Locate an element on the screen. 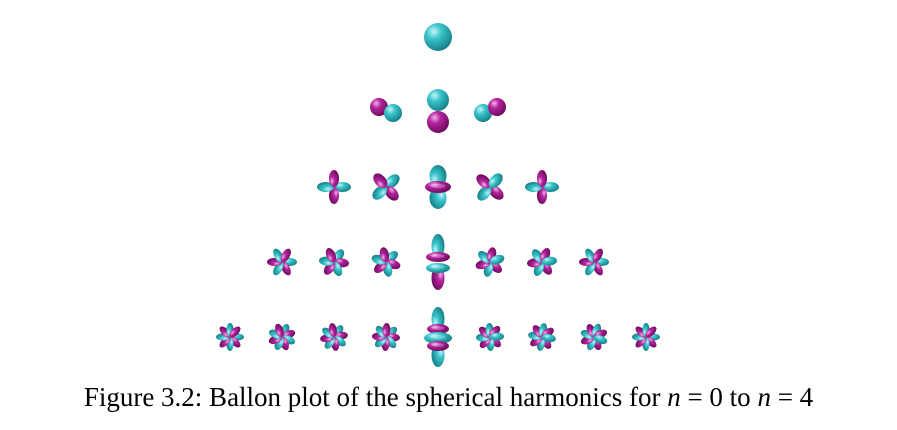 This screenshot has height=430, width=897. caption-var-n1: n is located at coordinates (674, 397).